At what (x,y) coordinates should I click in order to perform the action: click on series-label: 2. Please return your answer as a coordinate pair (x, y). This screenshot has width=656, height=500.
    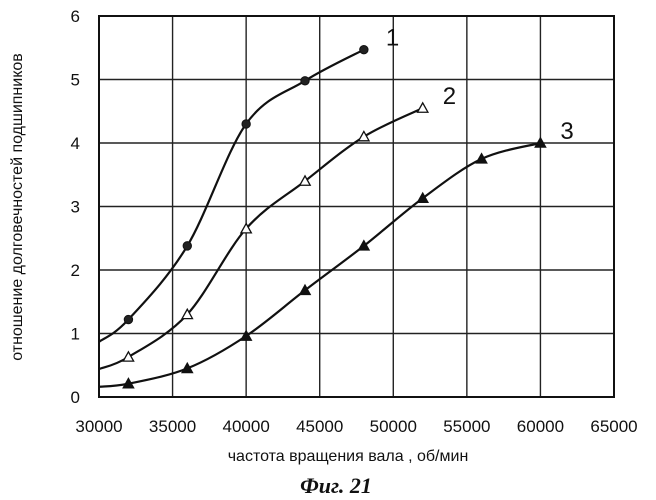
    Looking at the image, I should click on (449, 96).